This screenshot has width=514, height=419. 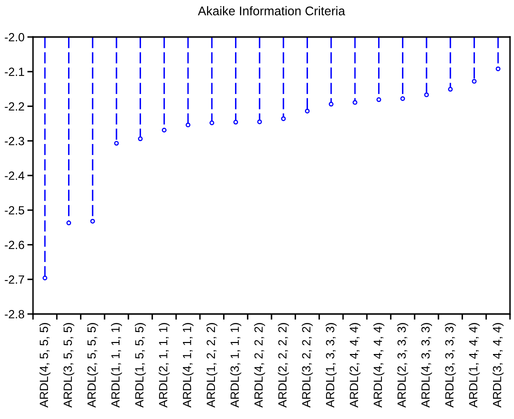 What do you see at coordinates (14, 141) in the screenshot?
I see `y-tick-label: -2.3` at bounding box center [14, 141].